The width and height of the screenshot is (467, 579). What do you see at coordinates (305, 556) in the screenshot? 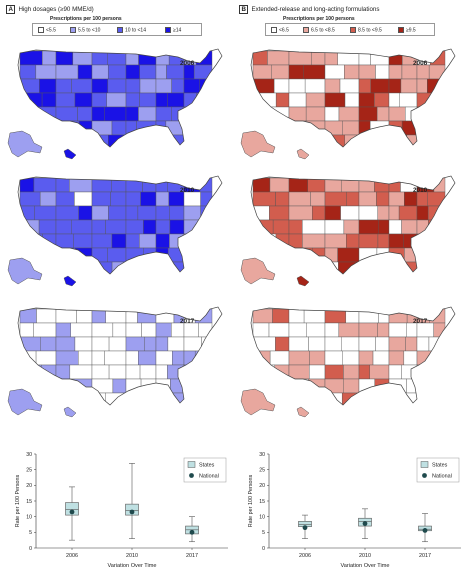
I see `x-tick-label: 2006` at bounding box center [305, 556].